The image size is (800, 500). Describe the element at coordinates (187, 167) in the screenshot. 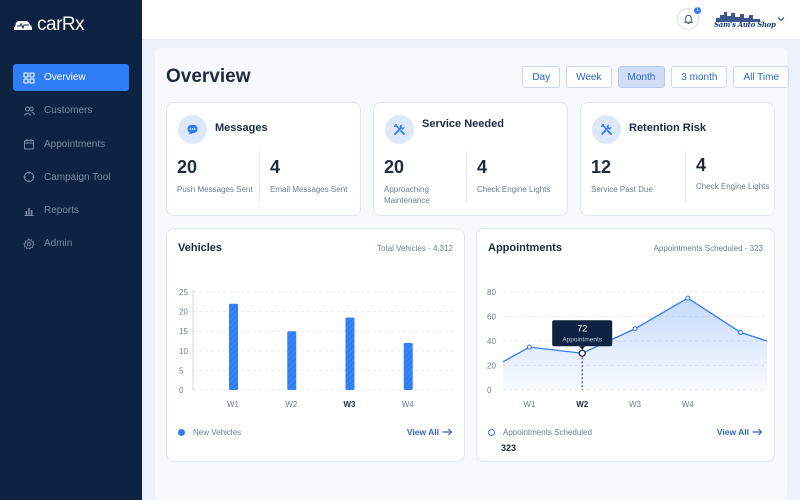

I see `stat-value: 20` at that location.